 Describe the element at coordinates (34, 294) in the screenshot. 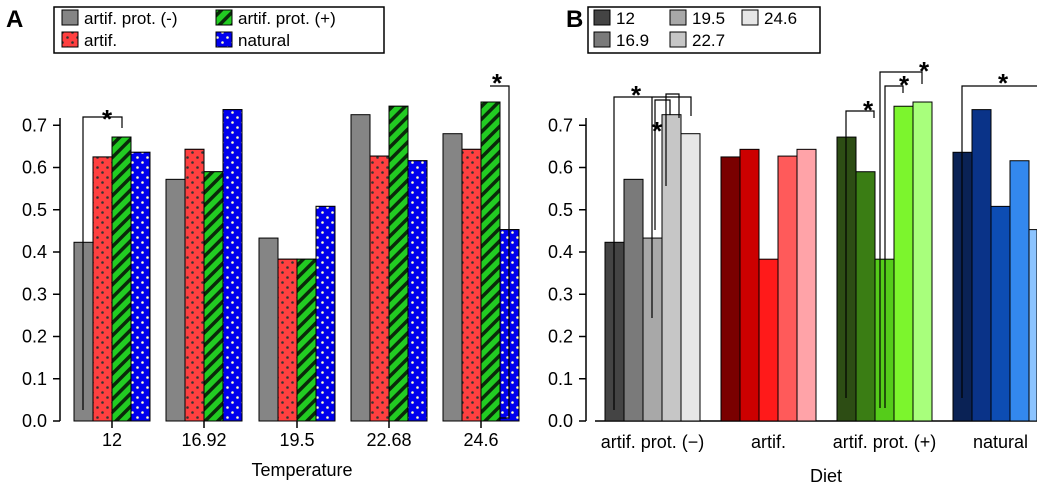

I see `panel-a-y-tick-label: 0.3` at that location.